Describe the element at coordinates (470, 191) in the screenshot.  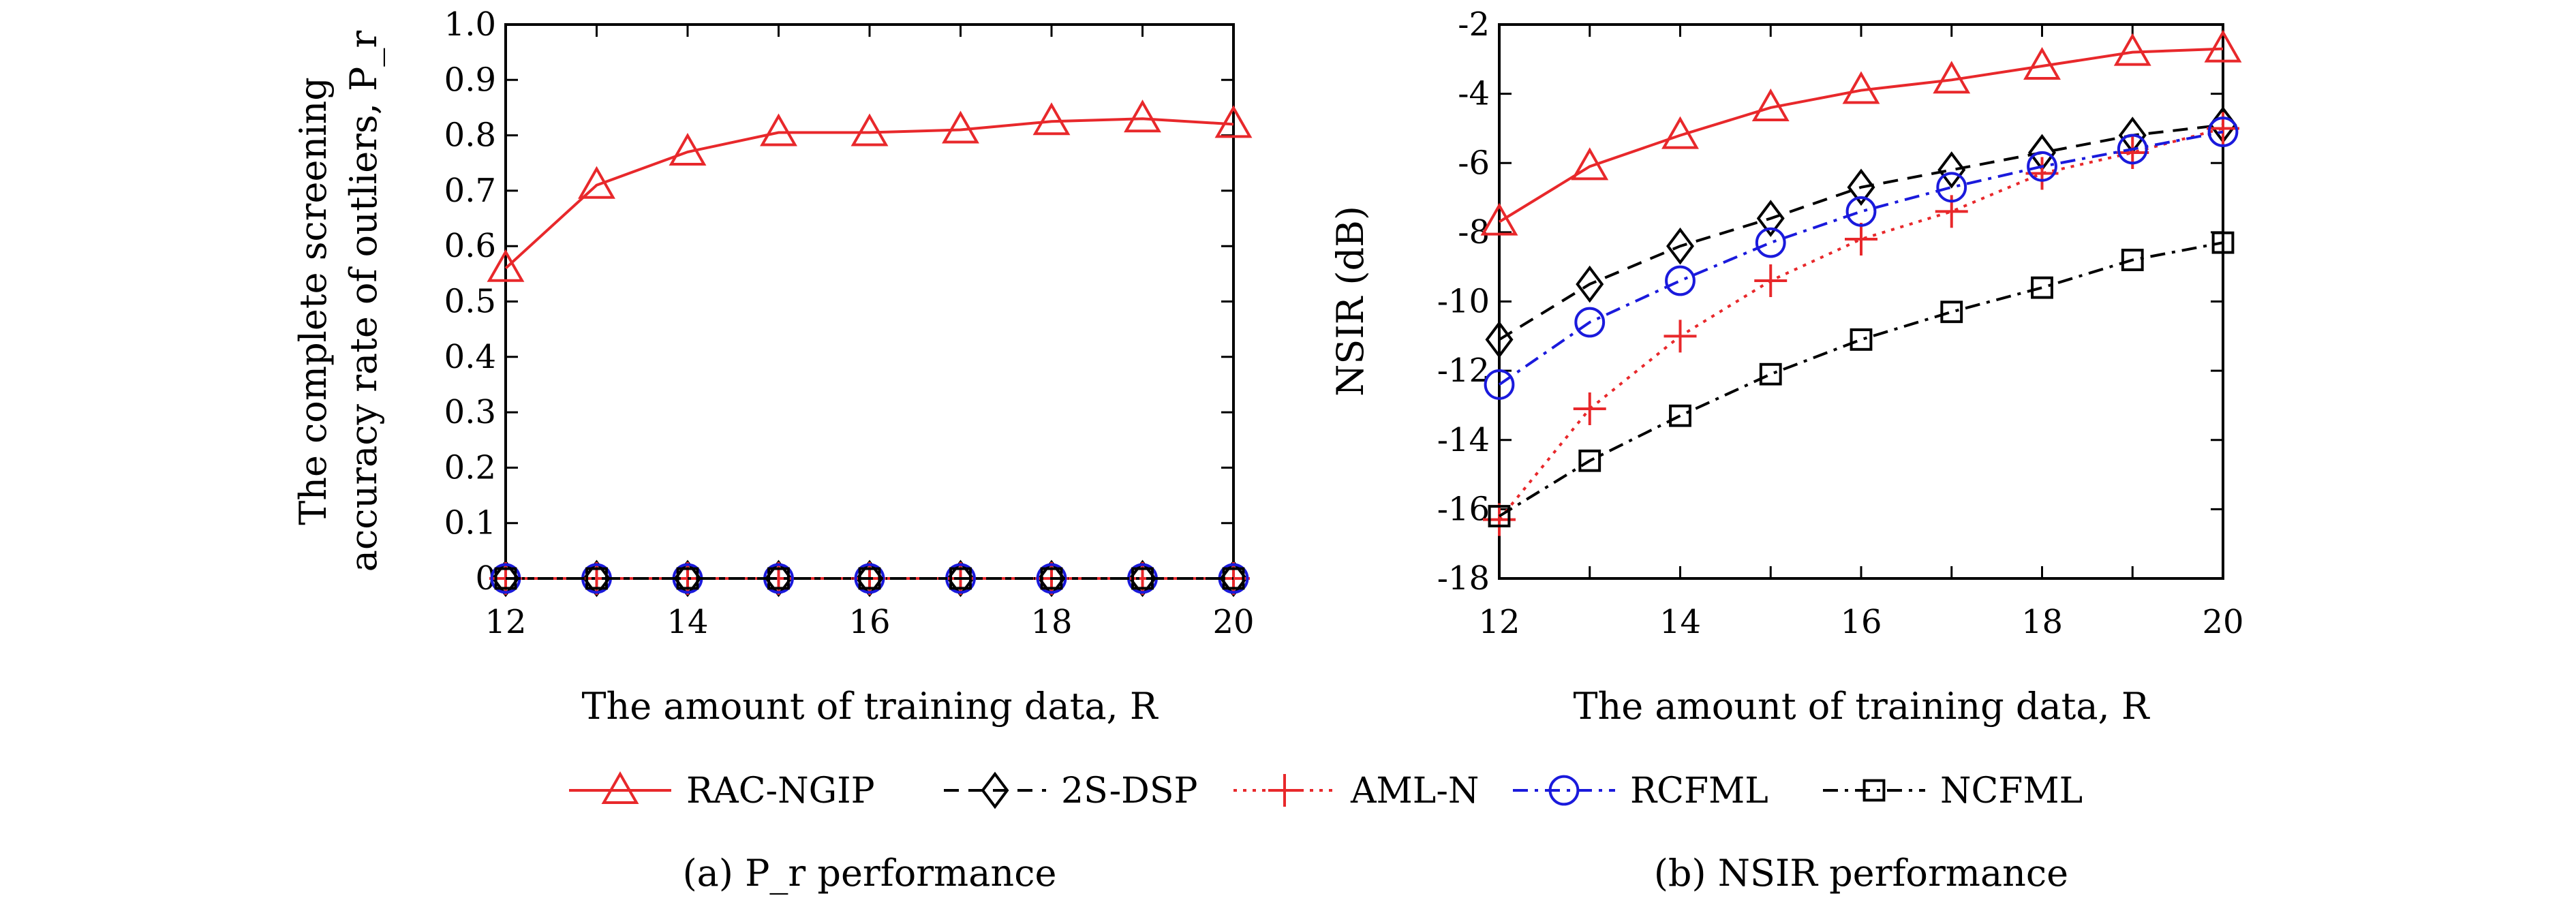
I see `panel-a-ytick-label: 0.7` at that location.